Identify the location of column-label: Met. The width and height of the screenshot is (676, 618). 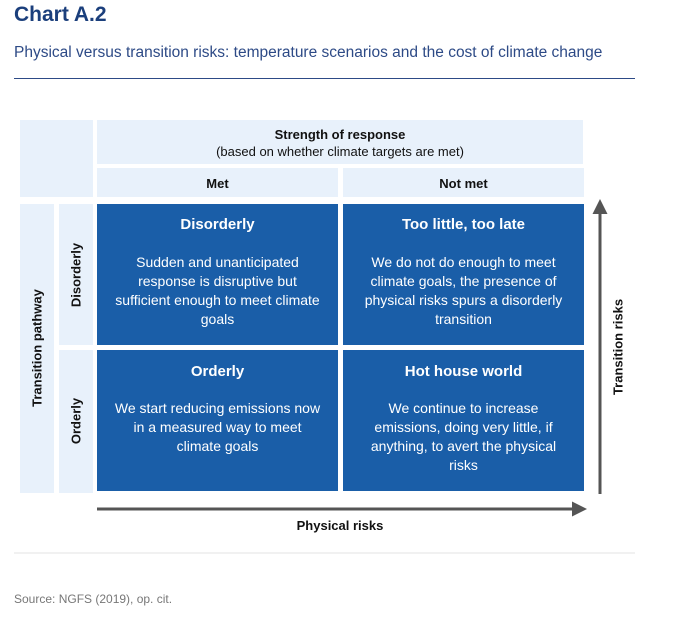
(217, 183).